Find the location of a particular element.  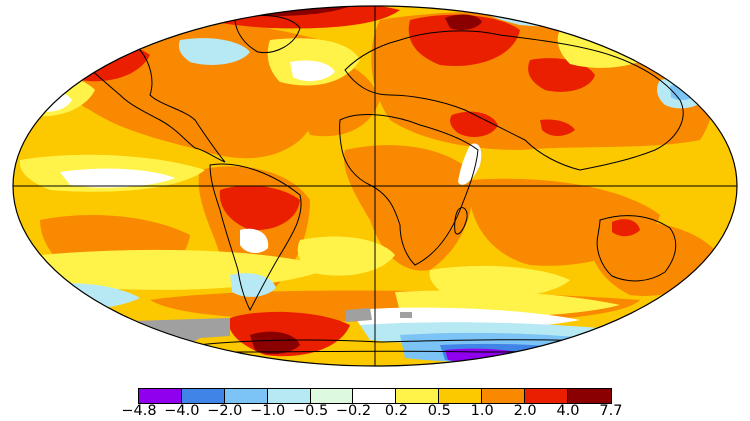

cold-arctic-cap is located at coordinates (575, 12).